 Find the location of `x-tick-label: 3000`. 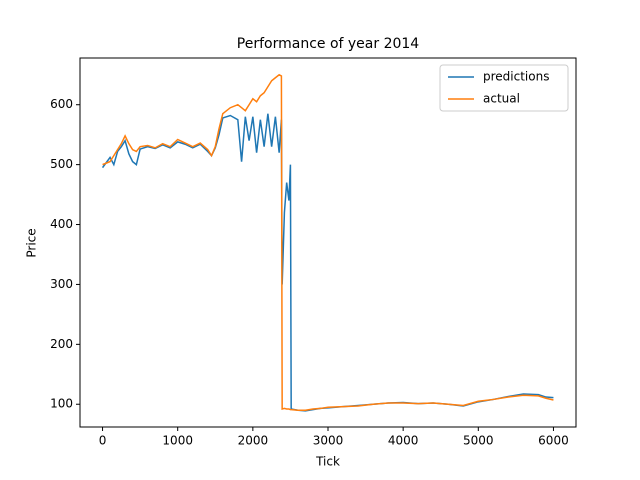

x-tick-label: 3000 is located at coordinates (328, 441).